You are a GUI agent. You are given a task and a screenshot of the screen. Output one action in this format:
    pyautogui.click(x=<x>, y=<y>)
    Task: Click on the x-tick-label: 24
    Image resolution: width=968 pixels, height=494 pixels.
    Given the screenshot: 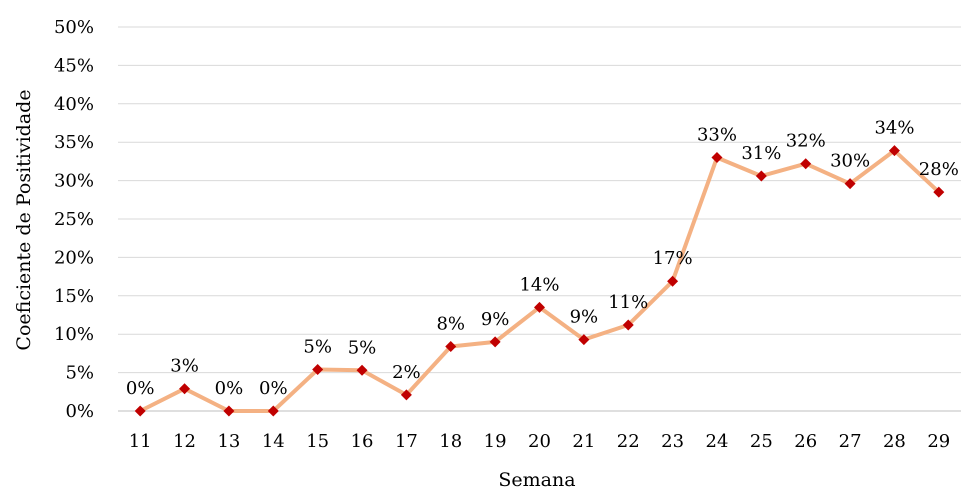 What is the action you would take?
    pyautogui.click(x=717, y=441)
    